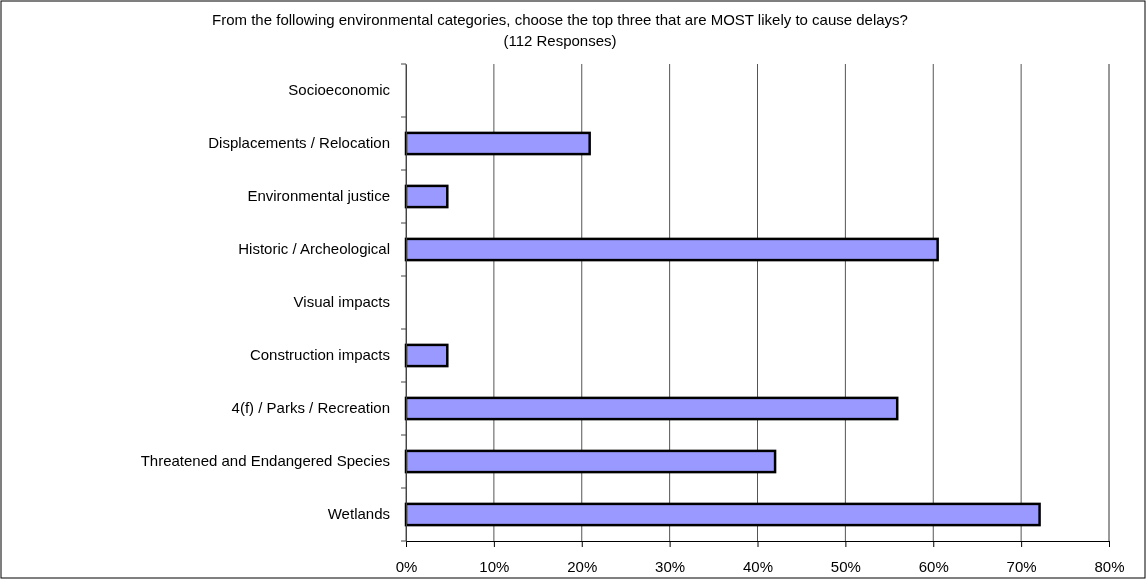  Describe the element at coordinates (582, 566) in the screenshot. I see `x-tick-label: 20%` at that location.